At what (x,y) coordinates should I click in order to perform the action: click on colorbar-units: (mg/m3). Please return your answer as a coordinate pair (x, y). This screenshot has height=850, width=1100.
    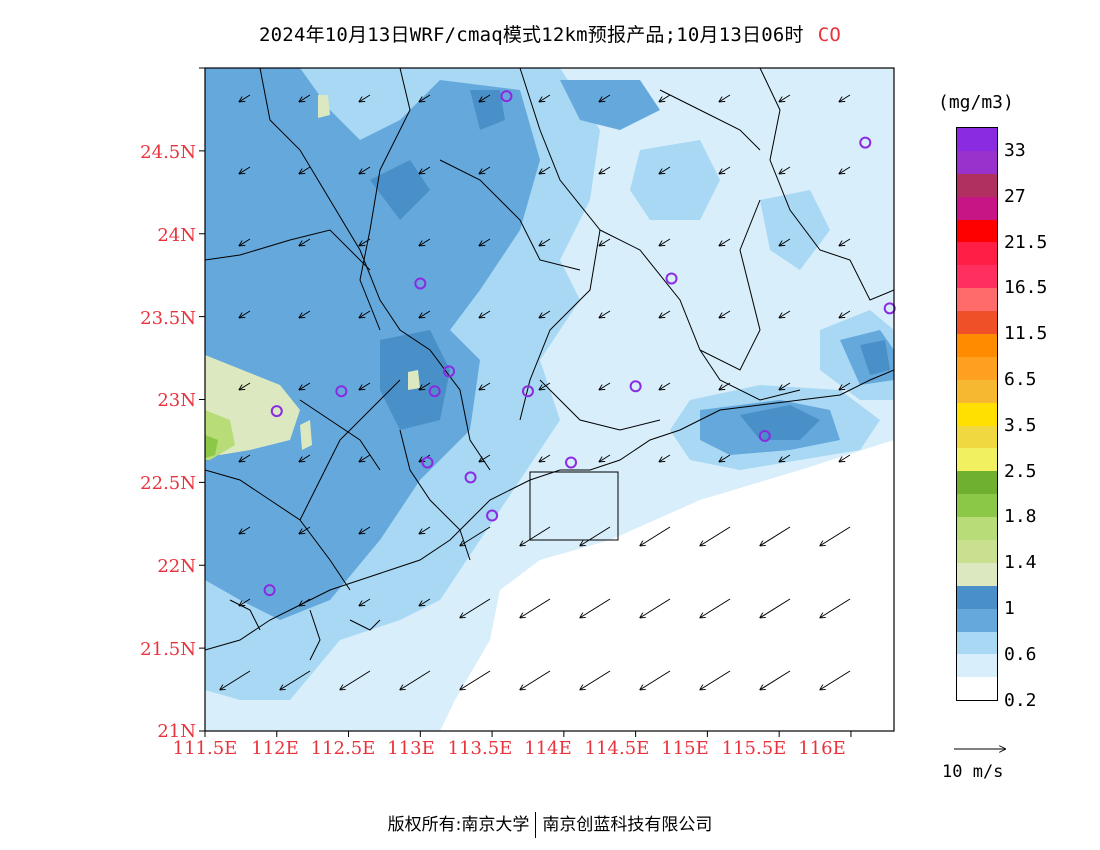
    Looking at the image, I should click on (976, 102).